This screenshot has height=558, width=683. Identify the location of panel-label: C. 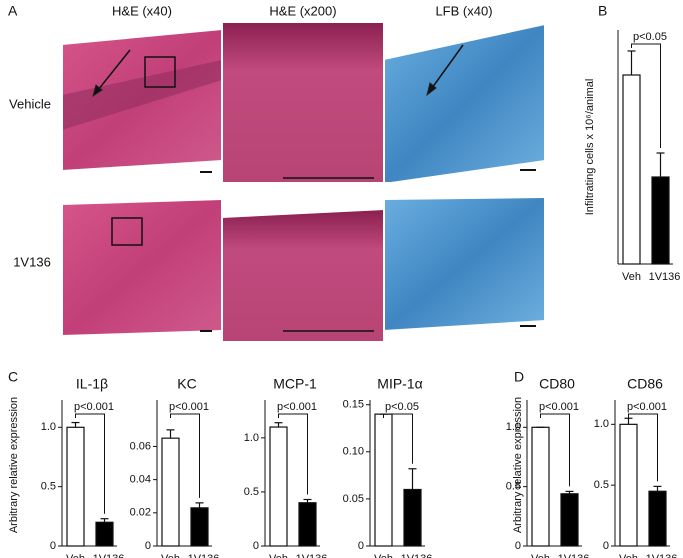
(13, 377).